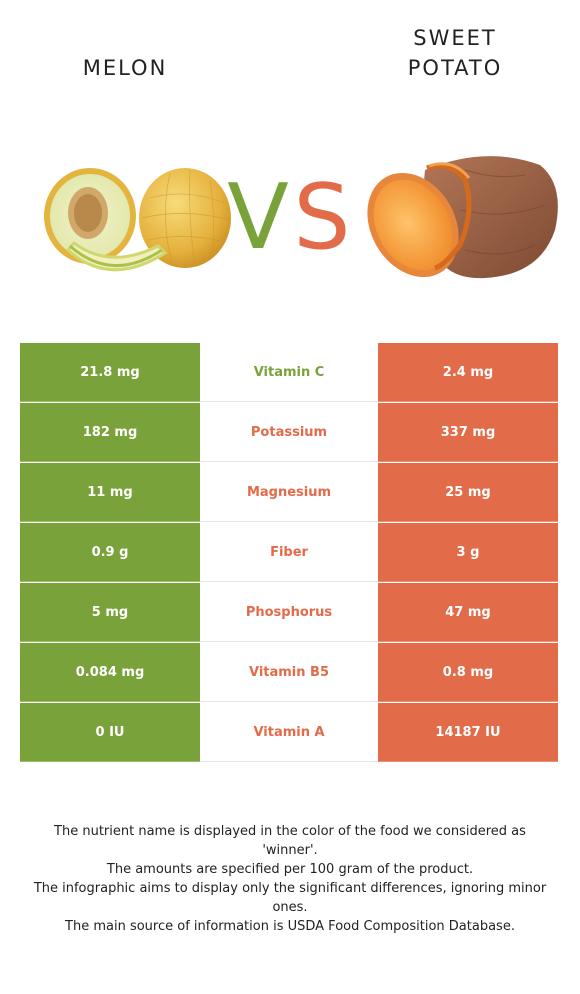 This screenshot has height=994, width=580. I want to click on melon-illustration, so click(137, 220).